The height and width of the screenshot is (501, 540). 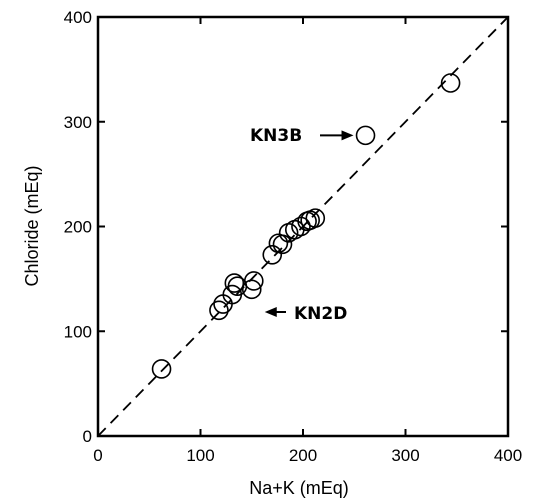 I want to click on y-tick-label-100: 100, so click(x=78, y=331).